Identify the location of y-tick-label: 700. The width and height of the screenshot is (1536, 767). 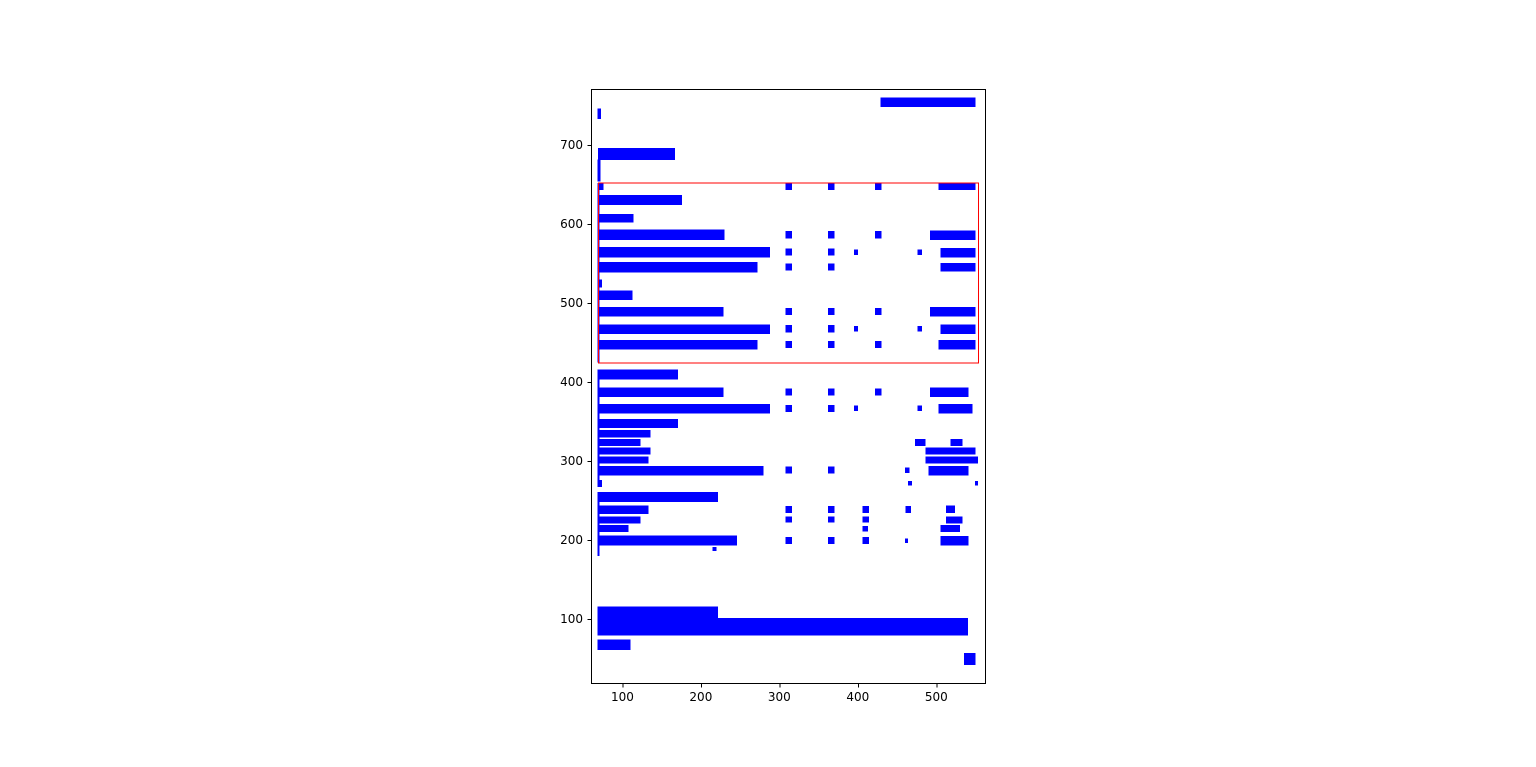
(571, 145).